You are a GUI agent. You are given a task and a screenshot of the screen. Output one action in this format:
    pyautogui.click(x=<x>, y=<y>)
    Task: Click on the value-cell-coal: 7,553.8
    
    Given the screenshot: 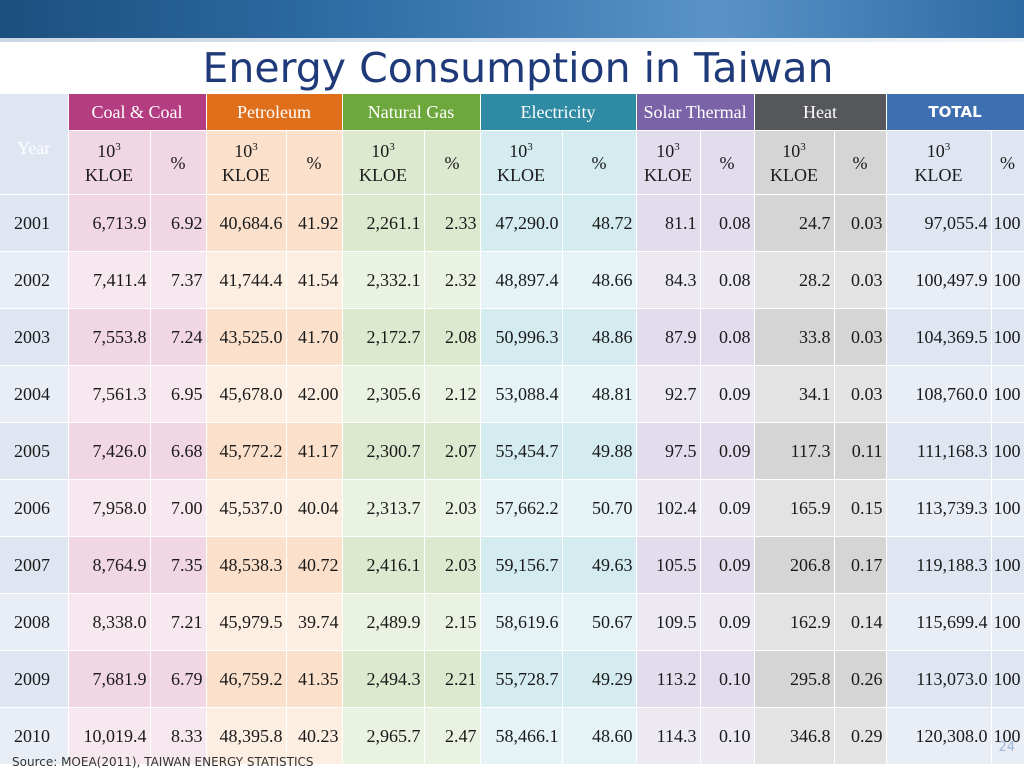 What is the action you would take?
    pyautogui.click(x=109, y=337)
    